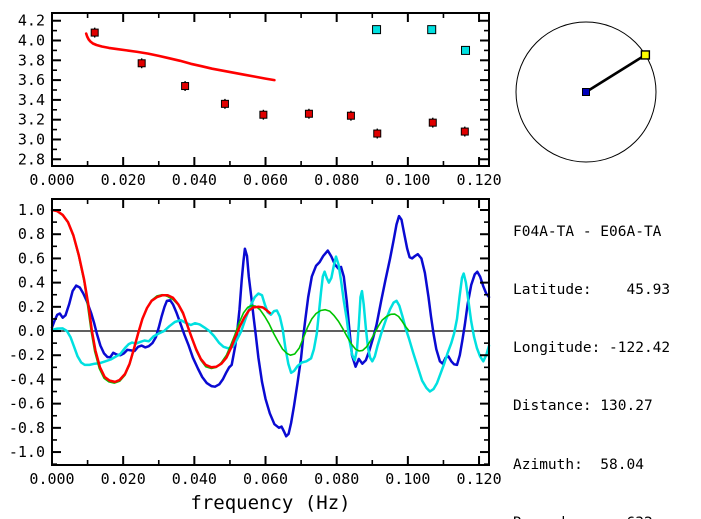 Image resolution: width=701 pixels, height=519 pixels. I want to click on y-tick-label: 3.4, so click(31, 100).